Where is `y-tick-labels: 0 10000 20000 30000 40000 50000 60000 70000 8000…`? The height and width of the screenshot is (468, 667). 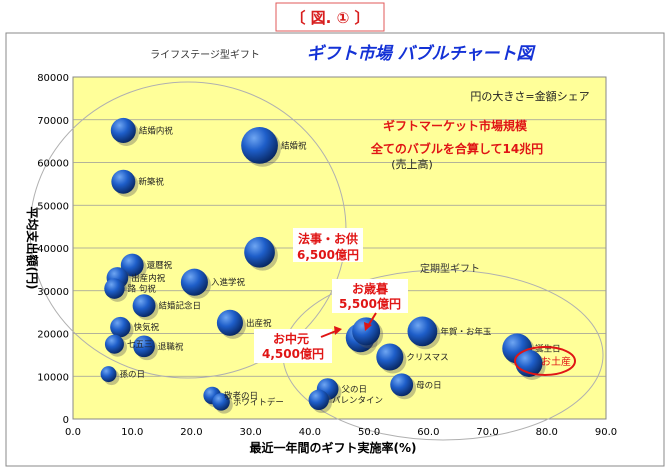
y-tick-labels: 0 10000 20000 30000 40000 50000 60000 70000 8000… is located at coordinates (53, 249).